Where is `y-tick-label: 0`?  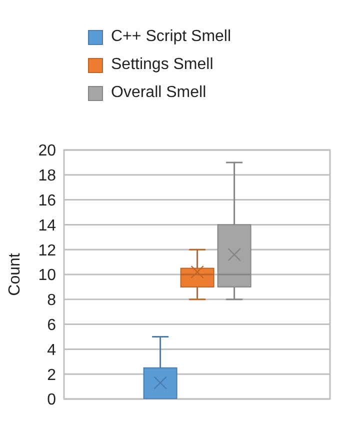 y-tick-label: 0 is located at coordinates (51, 400).